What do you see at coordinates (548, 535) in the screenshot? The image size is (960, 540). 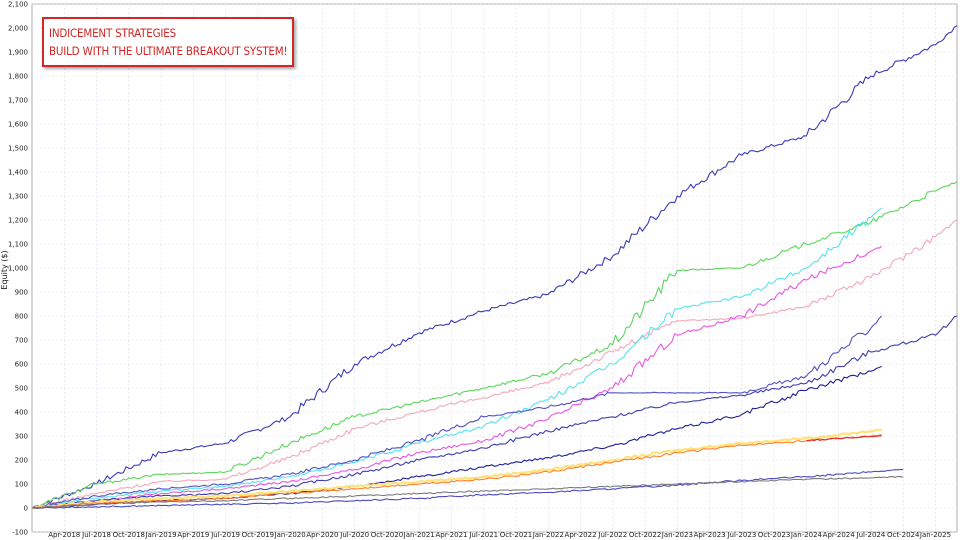 I see `x-tick-label: Jan-2022` at bounding box center [548, 535].